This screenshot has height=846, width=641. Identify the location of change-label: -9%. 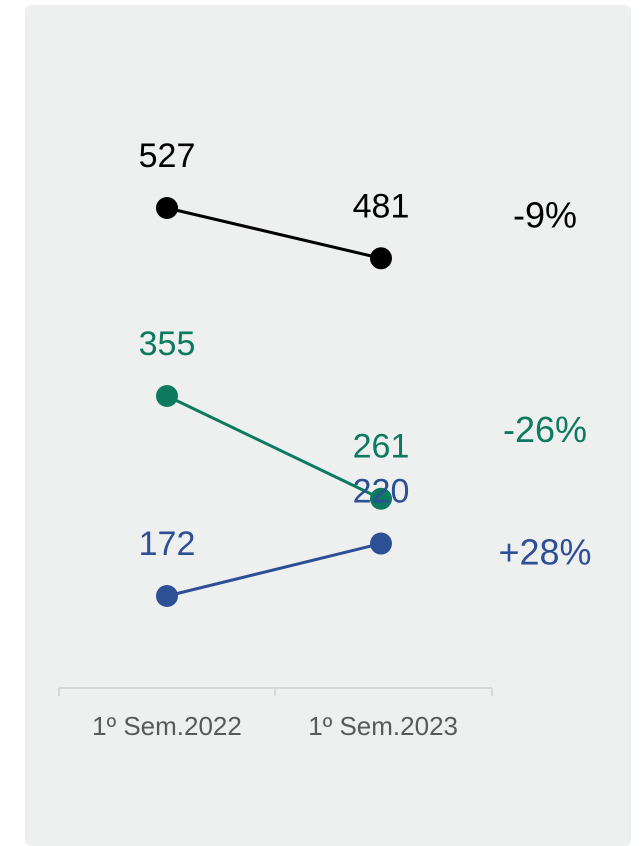
(545, 215).